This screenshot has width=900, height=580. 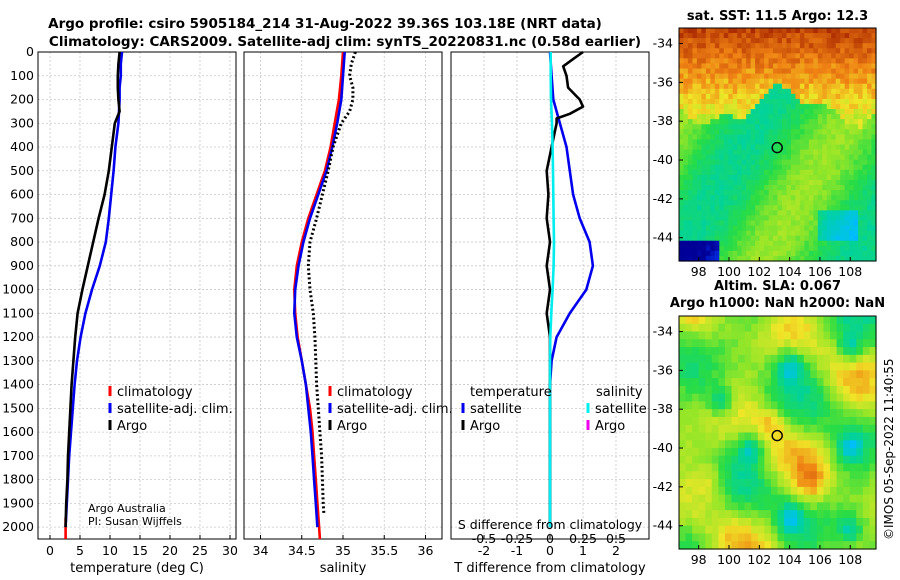 What do you see at coordinates (778, 433) in the screenshot?
I see `sla-field` at bounding box center [778, 433].